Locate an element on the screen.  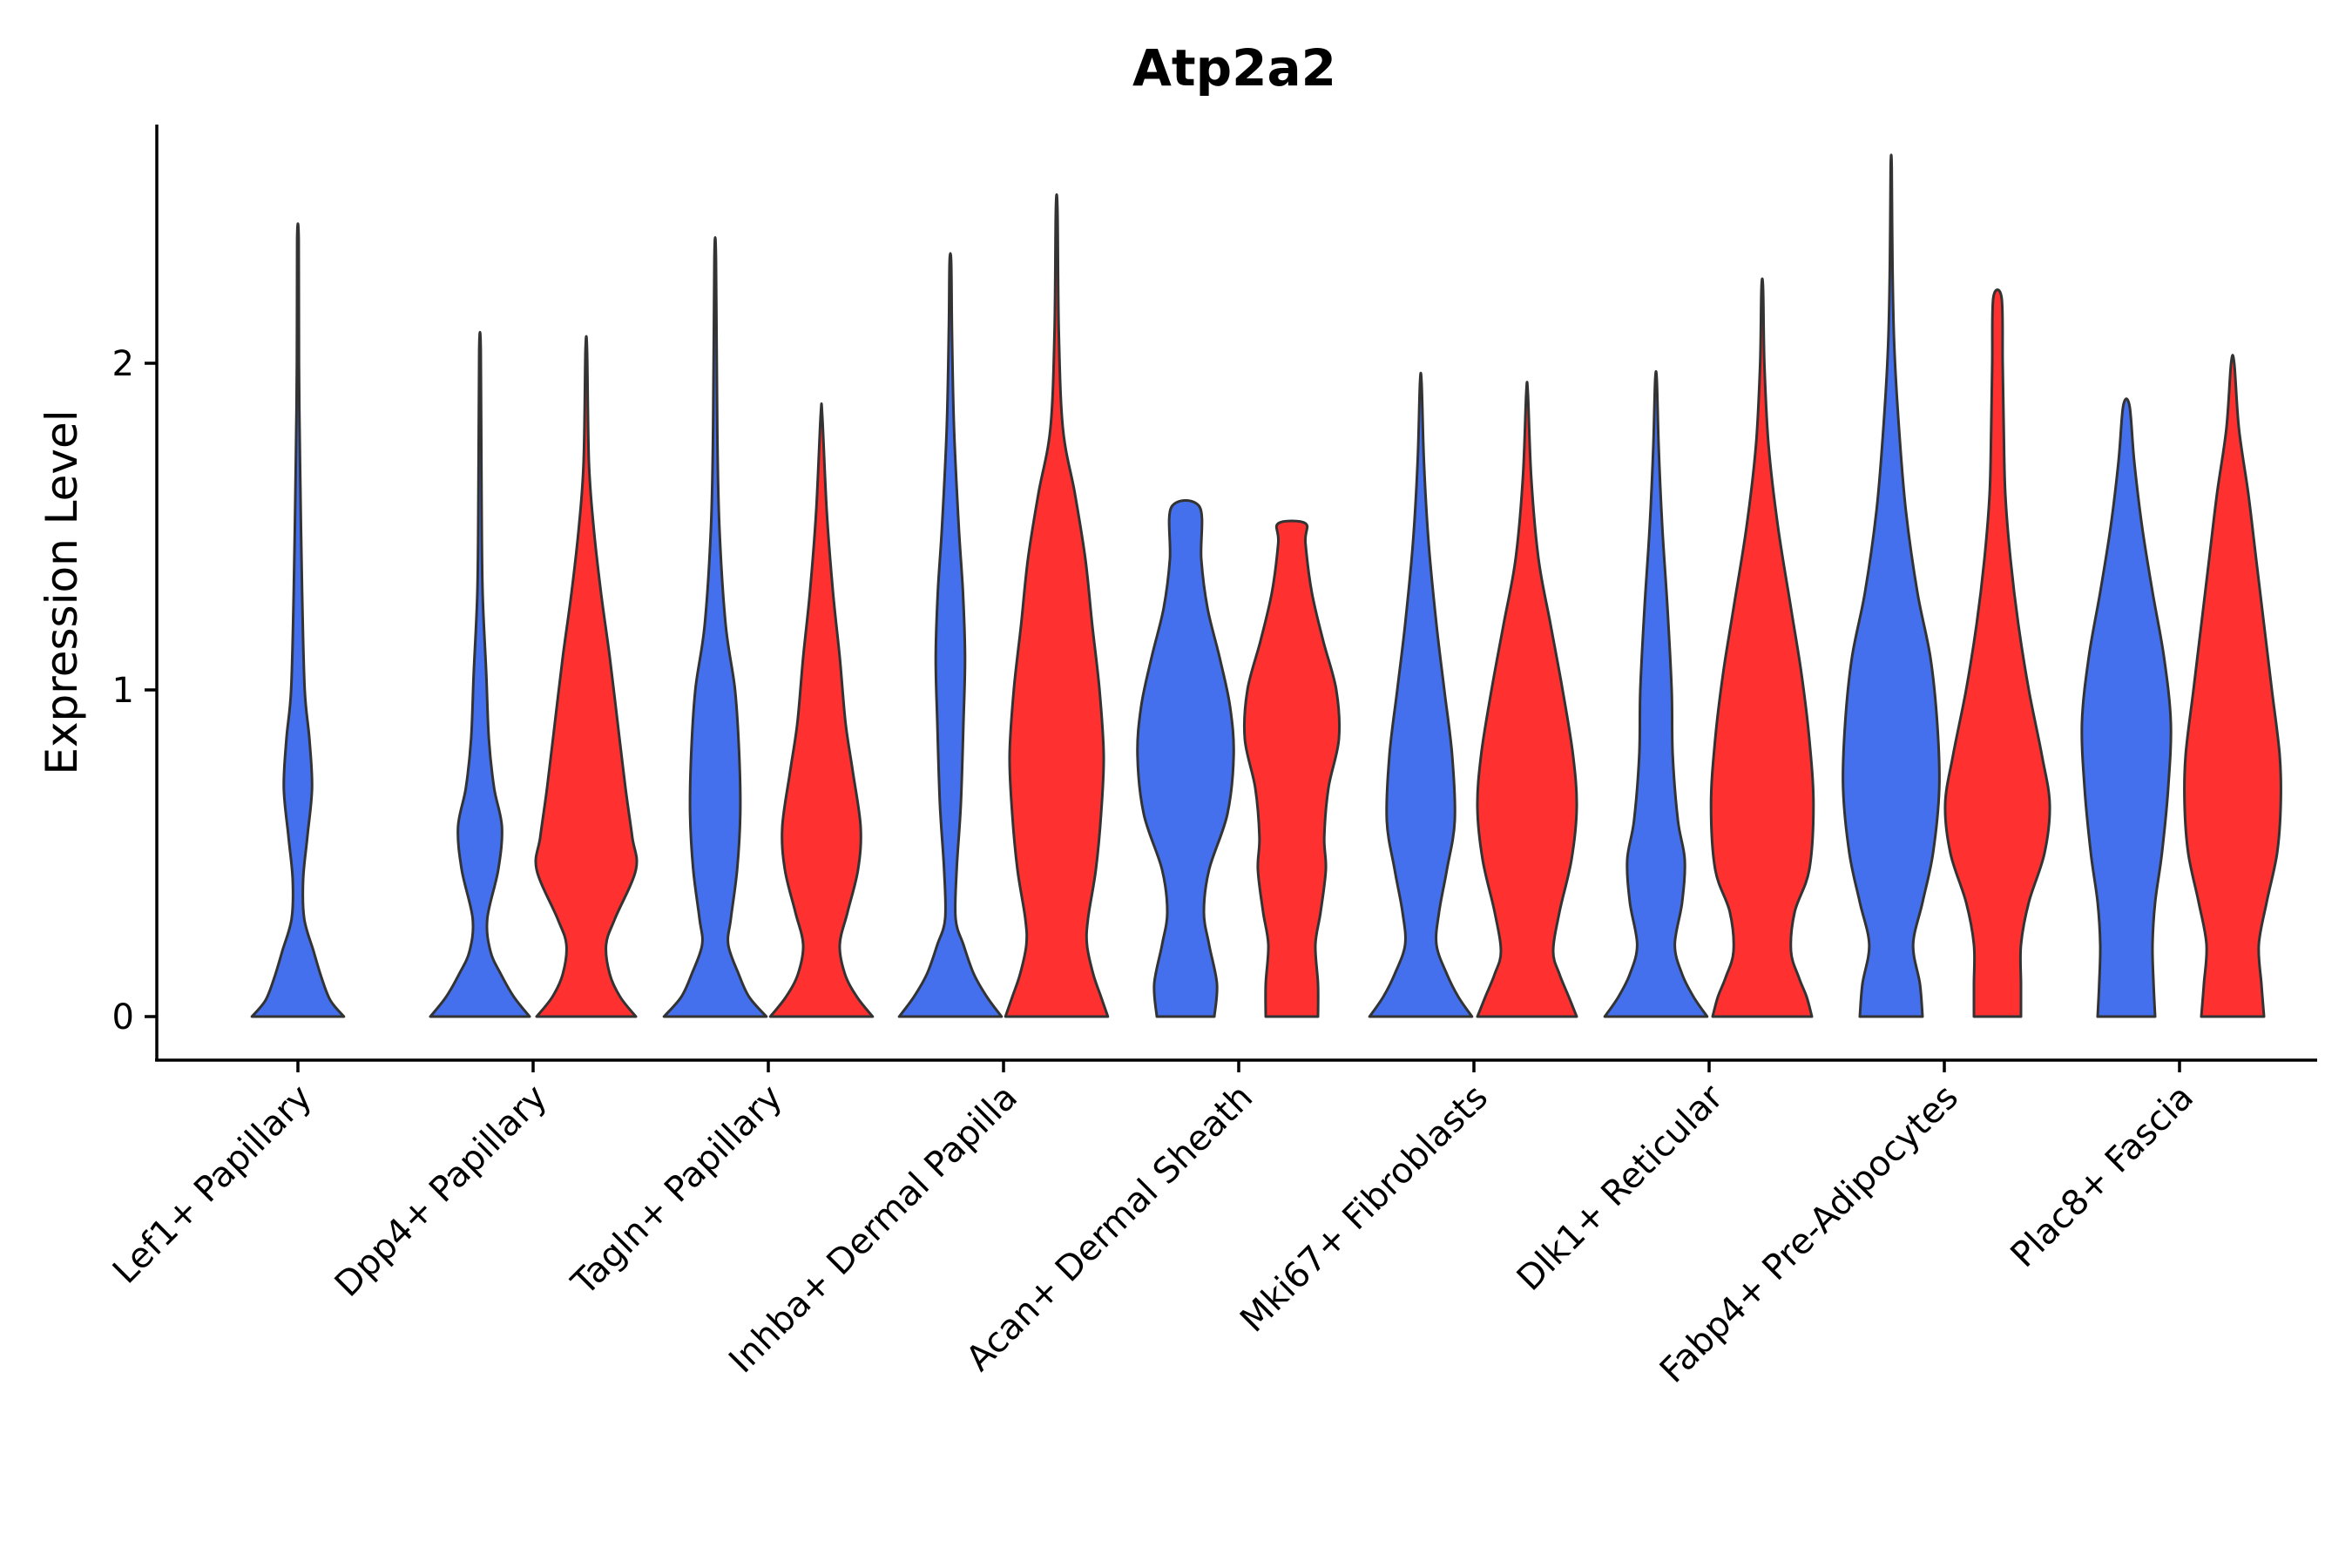
y-tick-group: 0 1 2 is located at coordinates (134, 690).